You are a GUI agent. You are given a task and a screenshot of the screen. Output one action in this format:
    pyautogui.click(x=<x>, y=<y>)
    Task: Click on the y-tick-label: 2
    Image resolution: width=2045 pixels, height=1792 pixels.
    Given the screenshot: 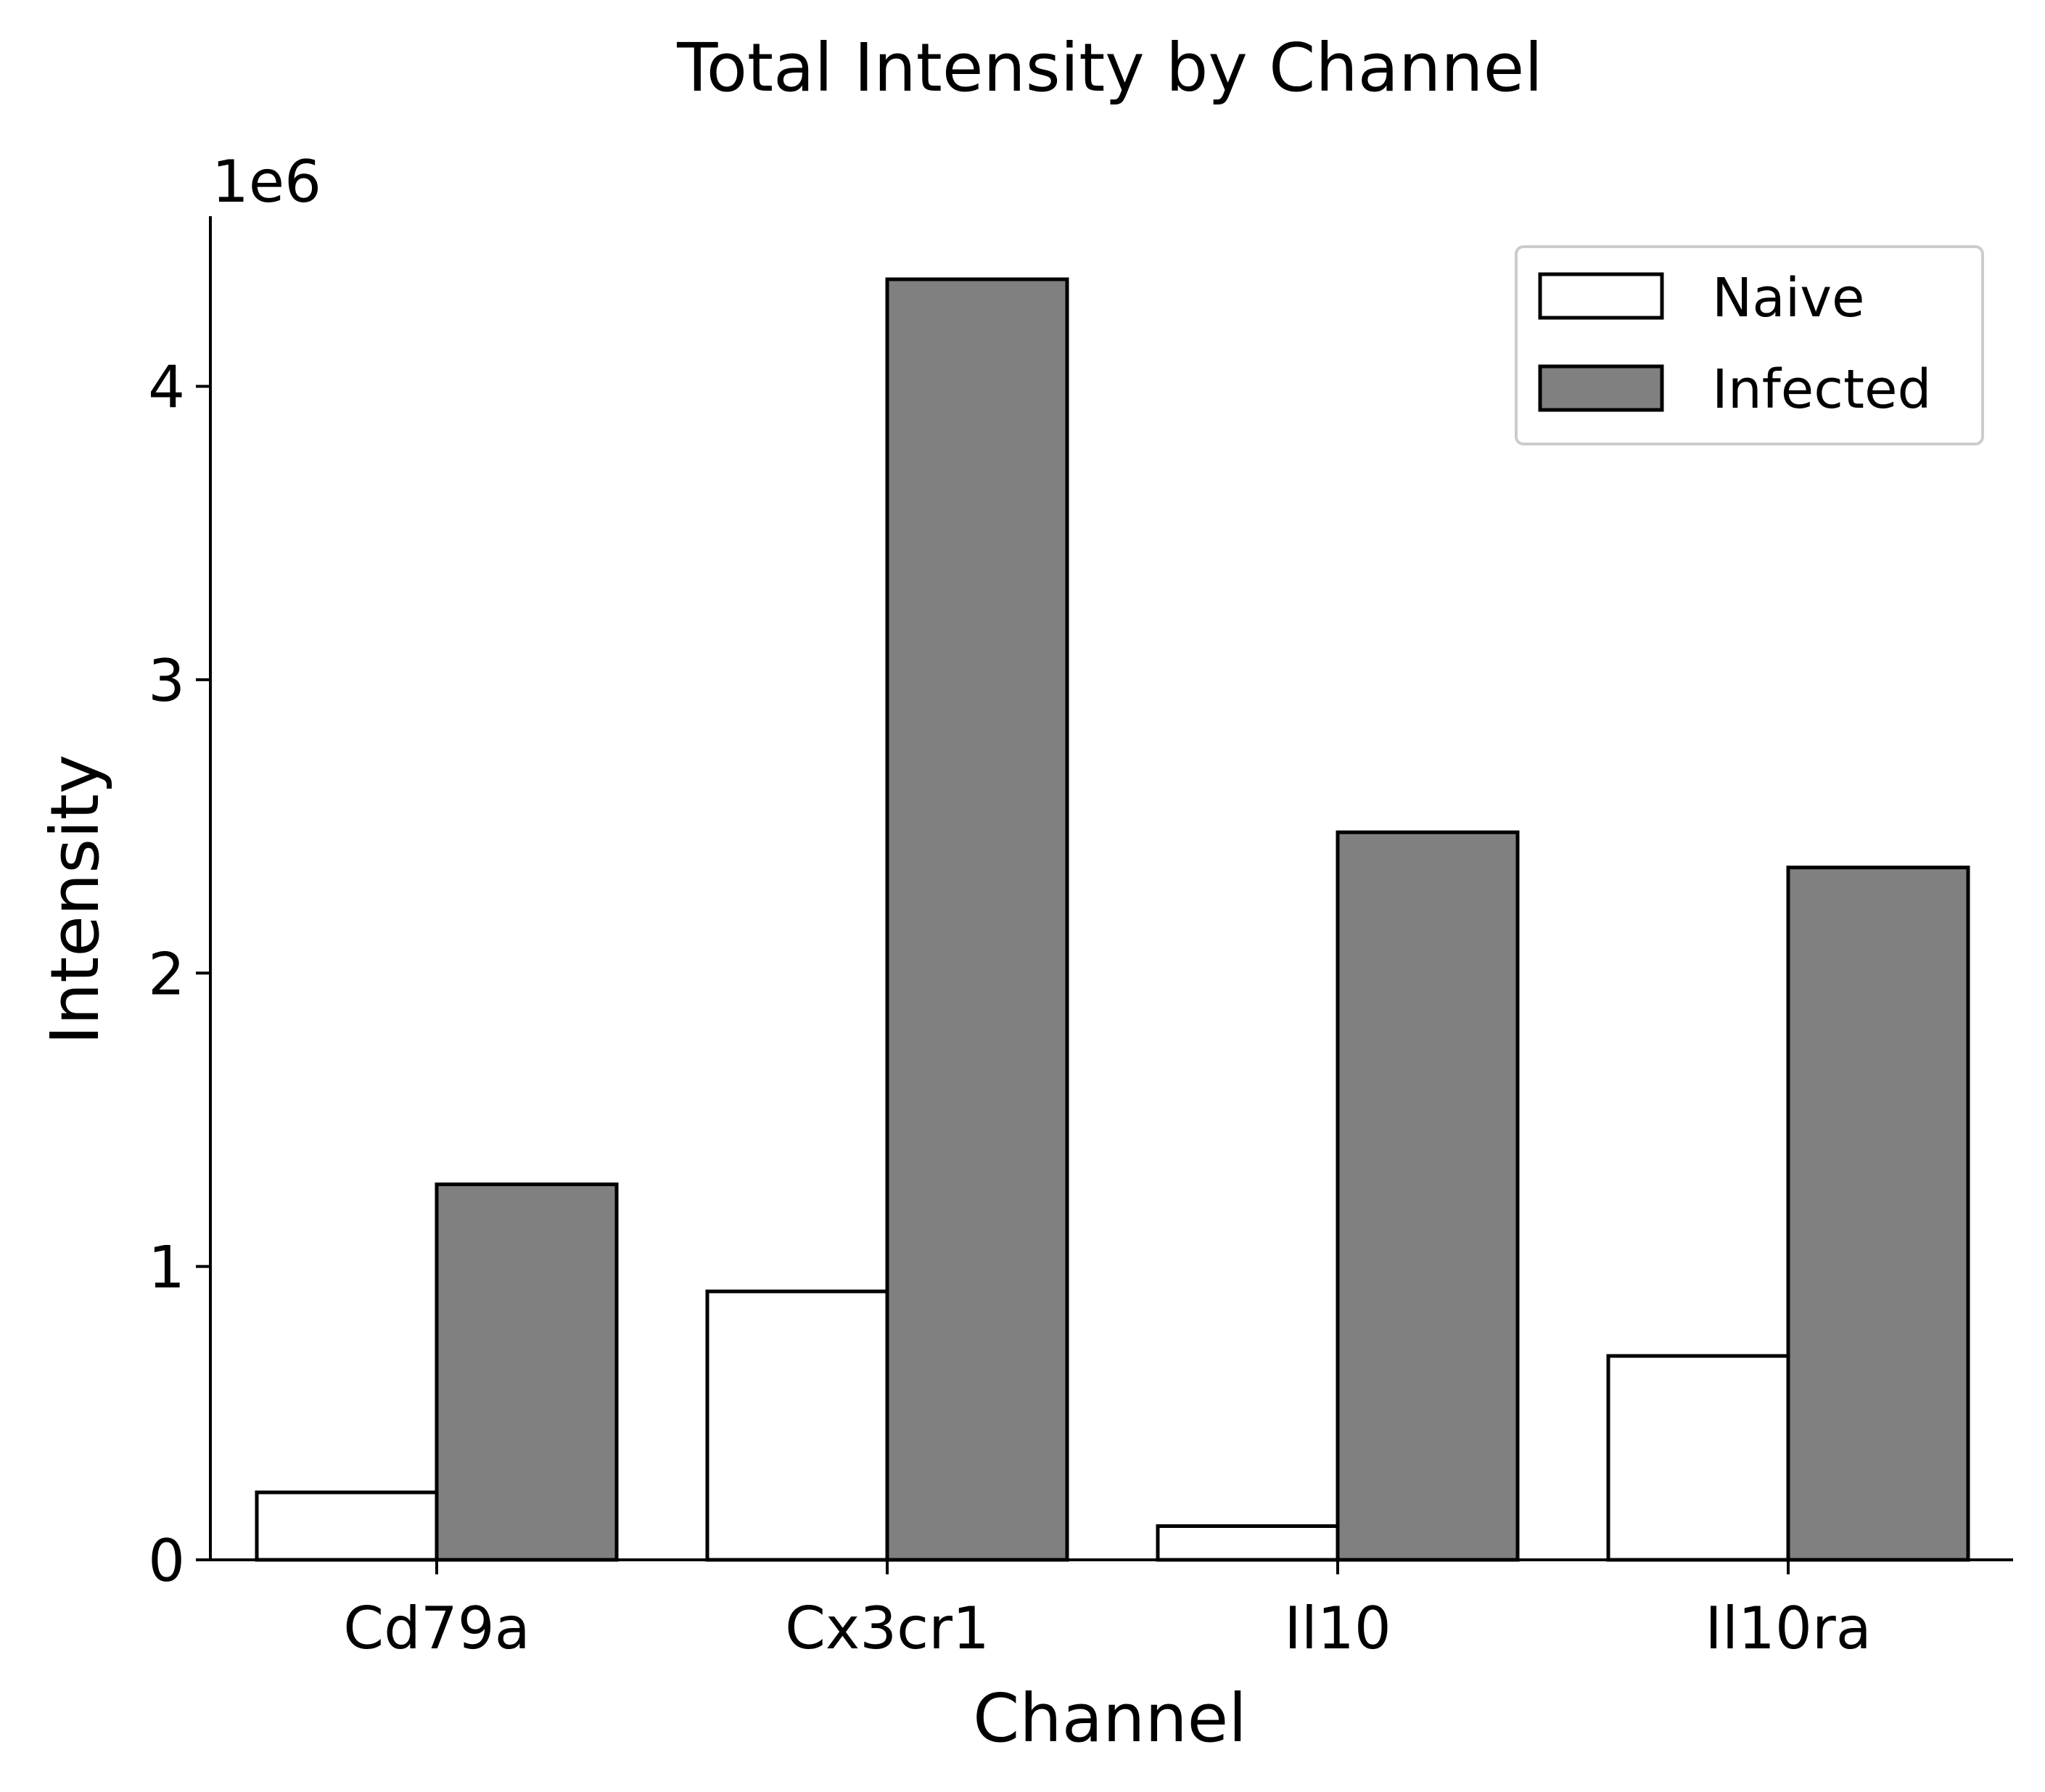 What is the action you would take?
    pyautogui.click(x=166, y=974)
    